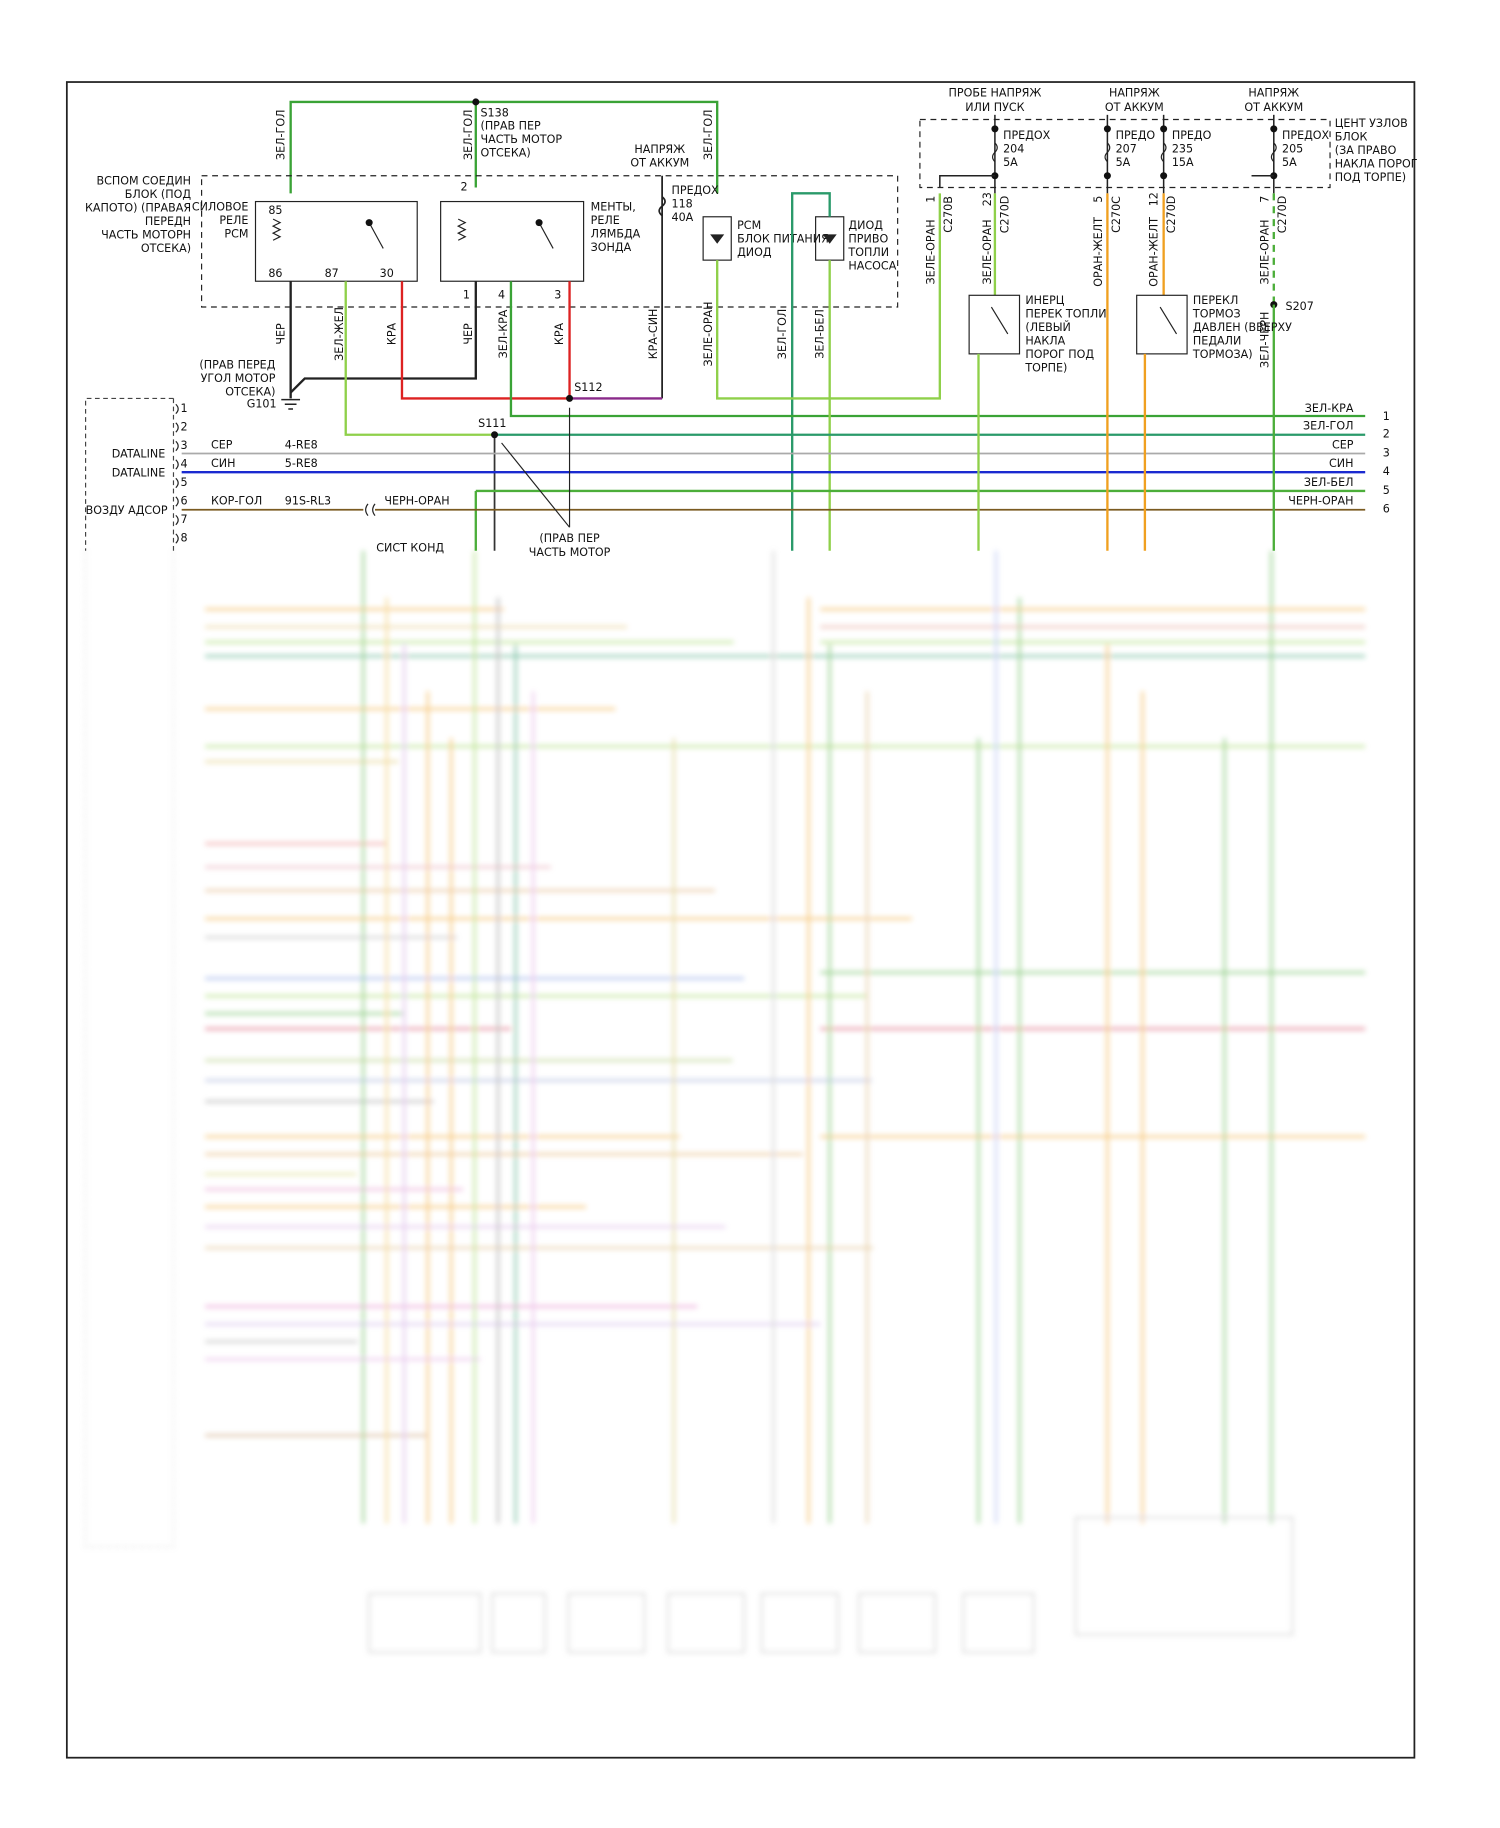 The image size is (1500, 1828). Describe the element at coordinates (392, 333) in the screenshot. I see `label: КРА` at that location.